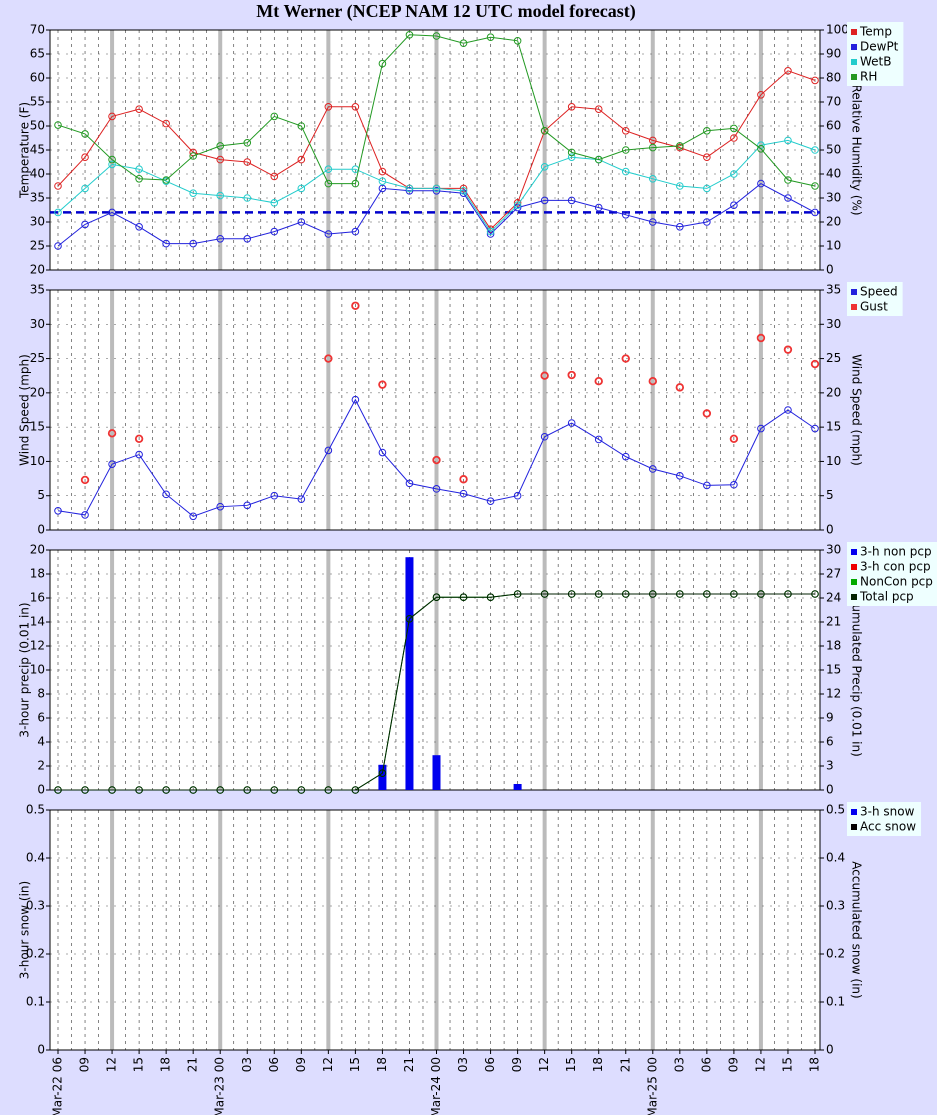 The height and width of the screenshot is (1115, 937). I want to click on y2-tick-label: 25, so click(833, 358).